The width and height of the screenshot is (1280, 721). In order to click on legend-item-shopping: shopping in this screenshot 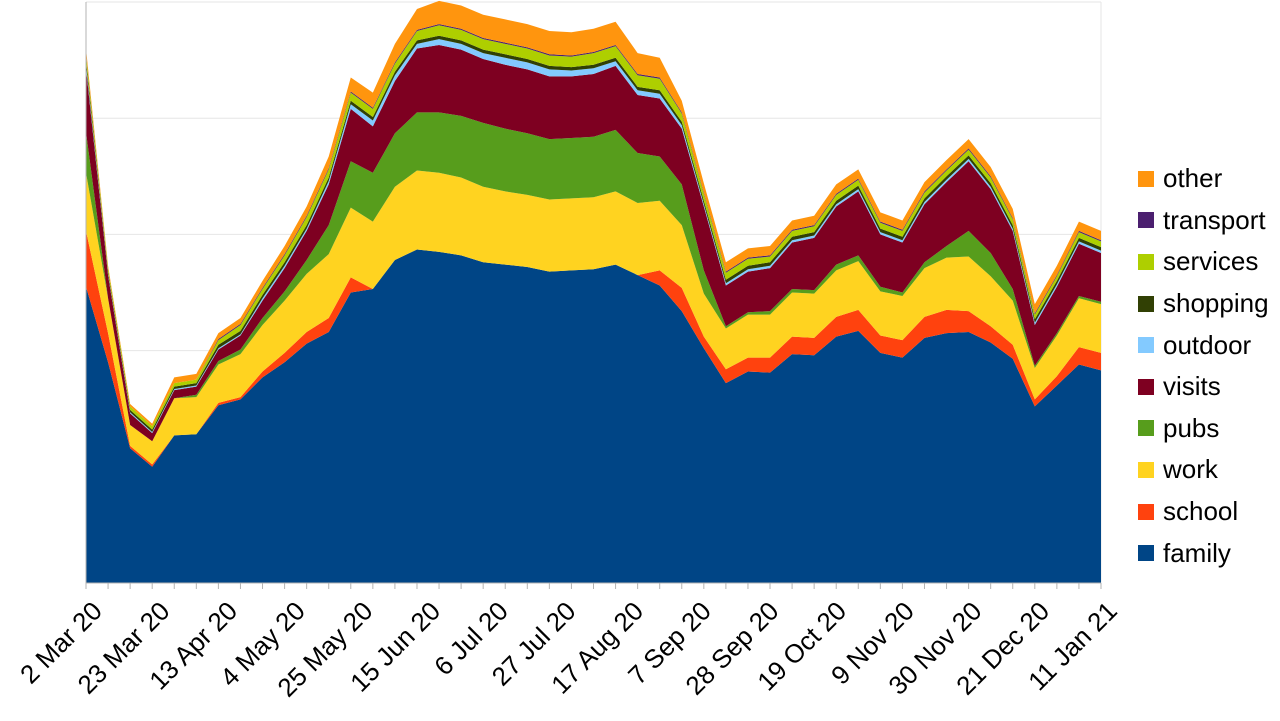, I will do `click(1209, 304)`.